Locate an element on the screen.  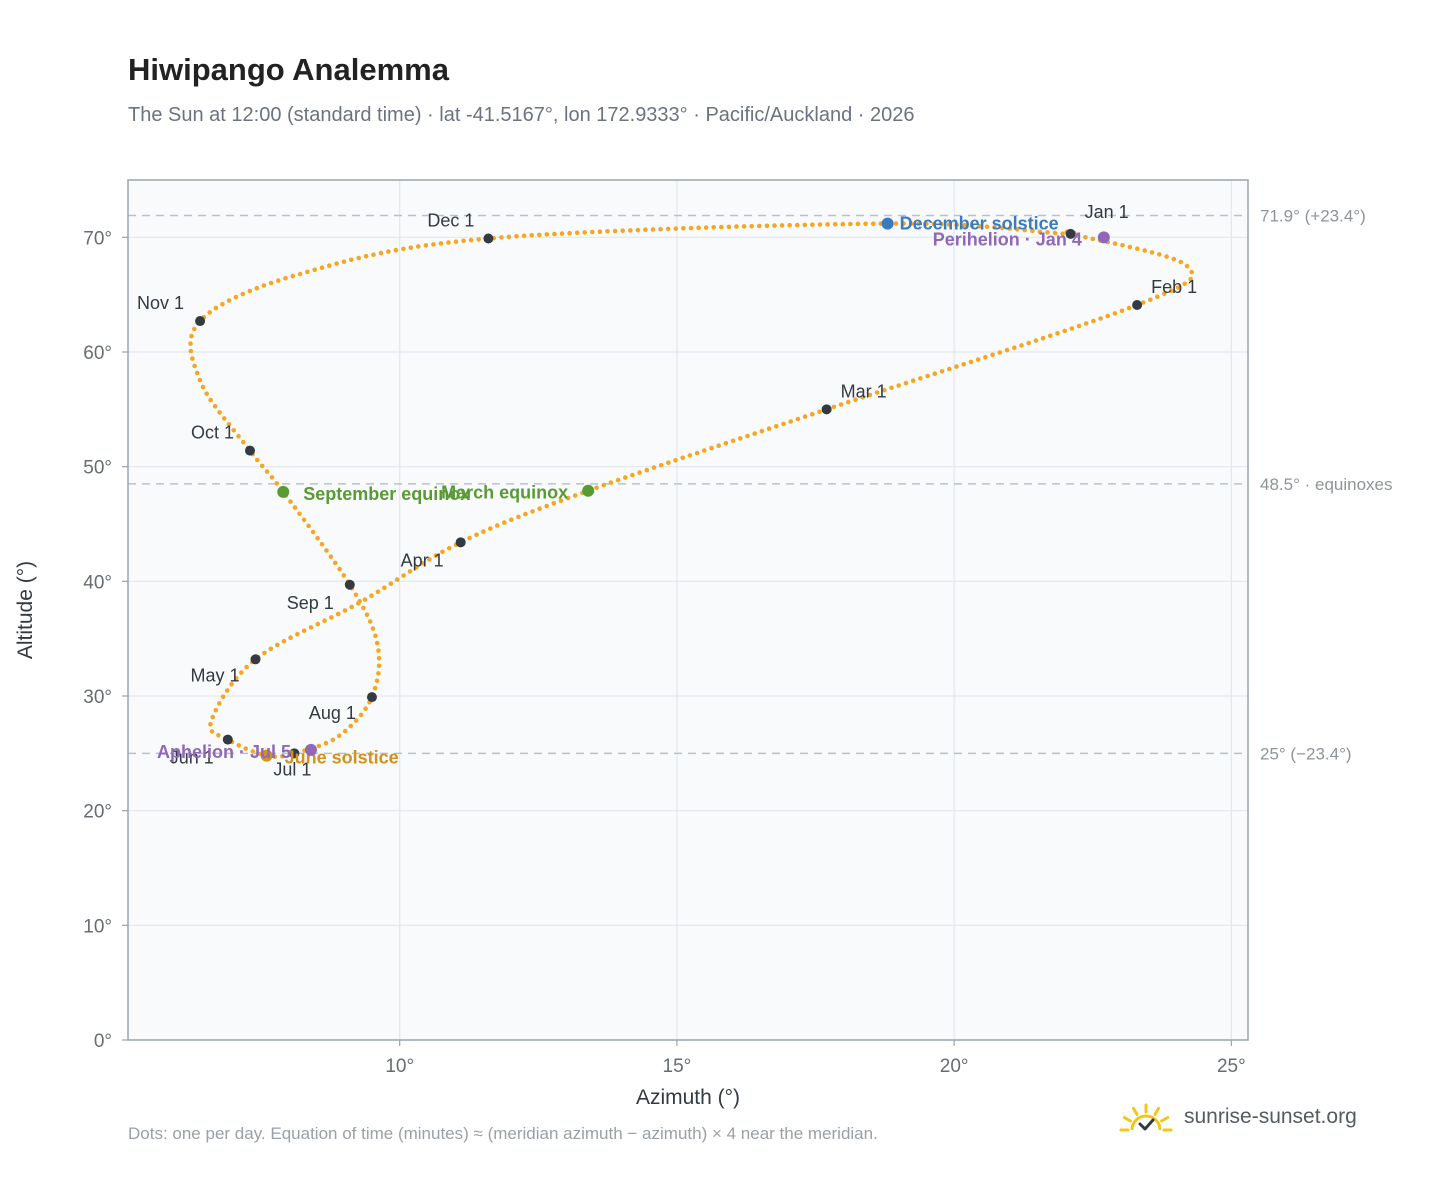
y-axis-title: Altitude (°) is located at coordinates (25, 610).